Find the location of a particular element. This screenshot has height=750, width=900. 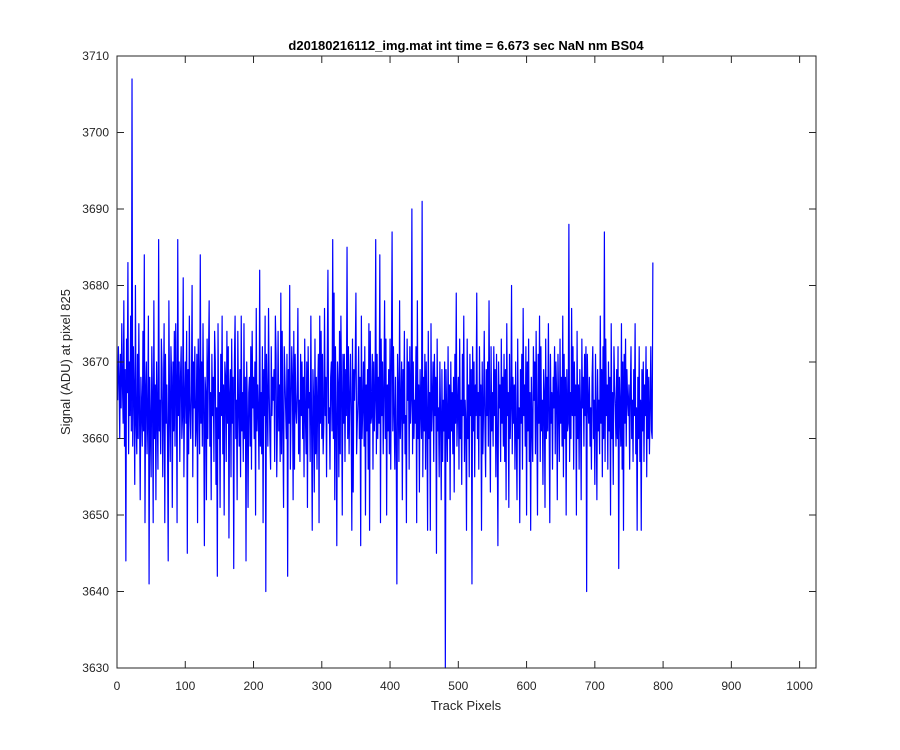

y-tick-label: 3680 is located at coordinates (95, 286).